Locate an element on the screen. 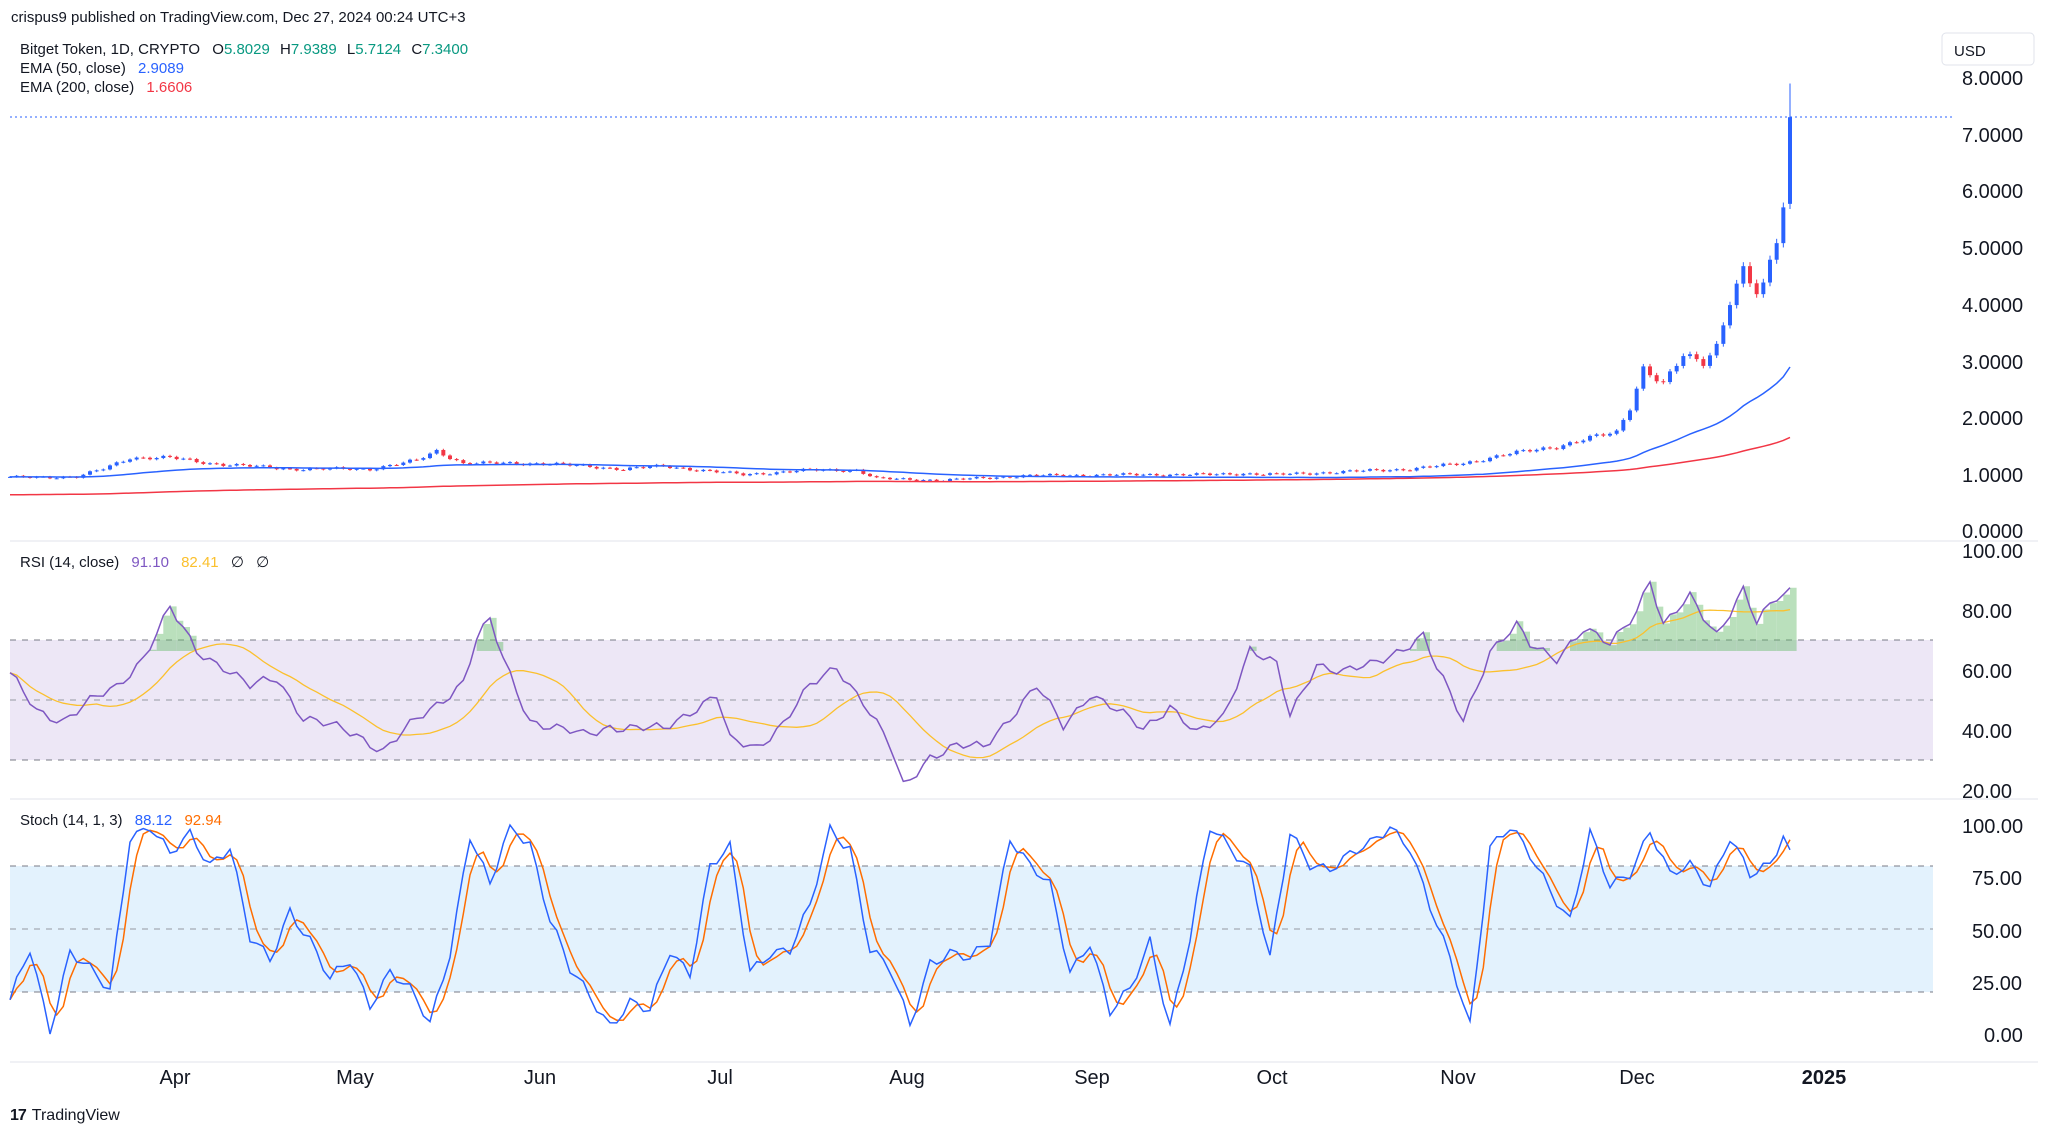 Image resolution: width=2048 pixels, height=1136 pixels. price-tick: 5.0000 is located at coordinates (1992, 249).